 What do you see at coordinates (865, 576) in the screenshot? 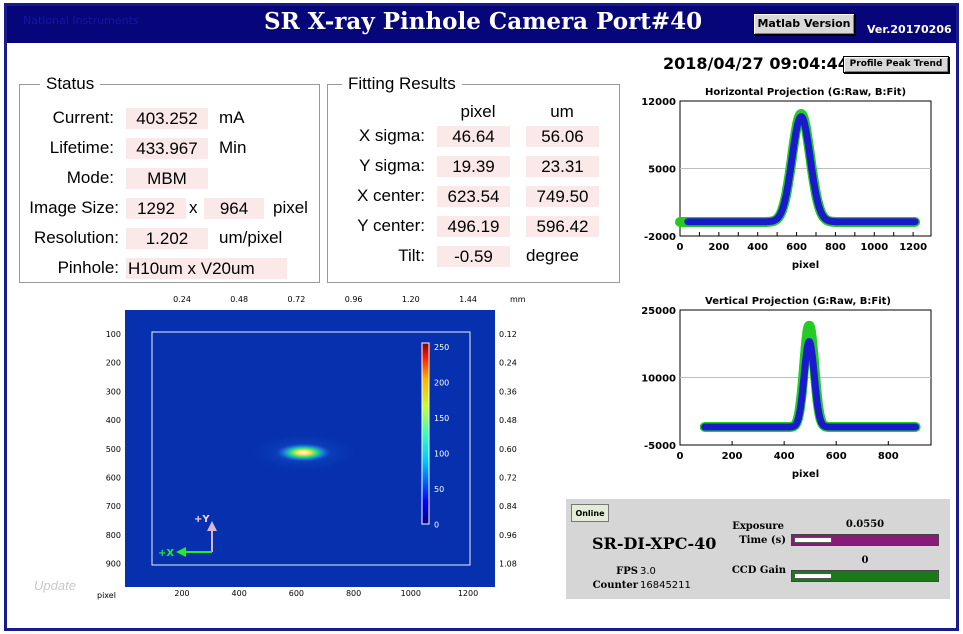
I see `ccd-gain-slider` at bounding box center [865, 576].